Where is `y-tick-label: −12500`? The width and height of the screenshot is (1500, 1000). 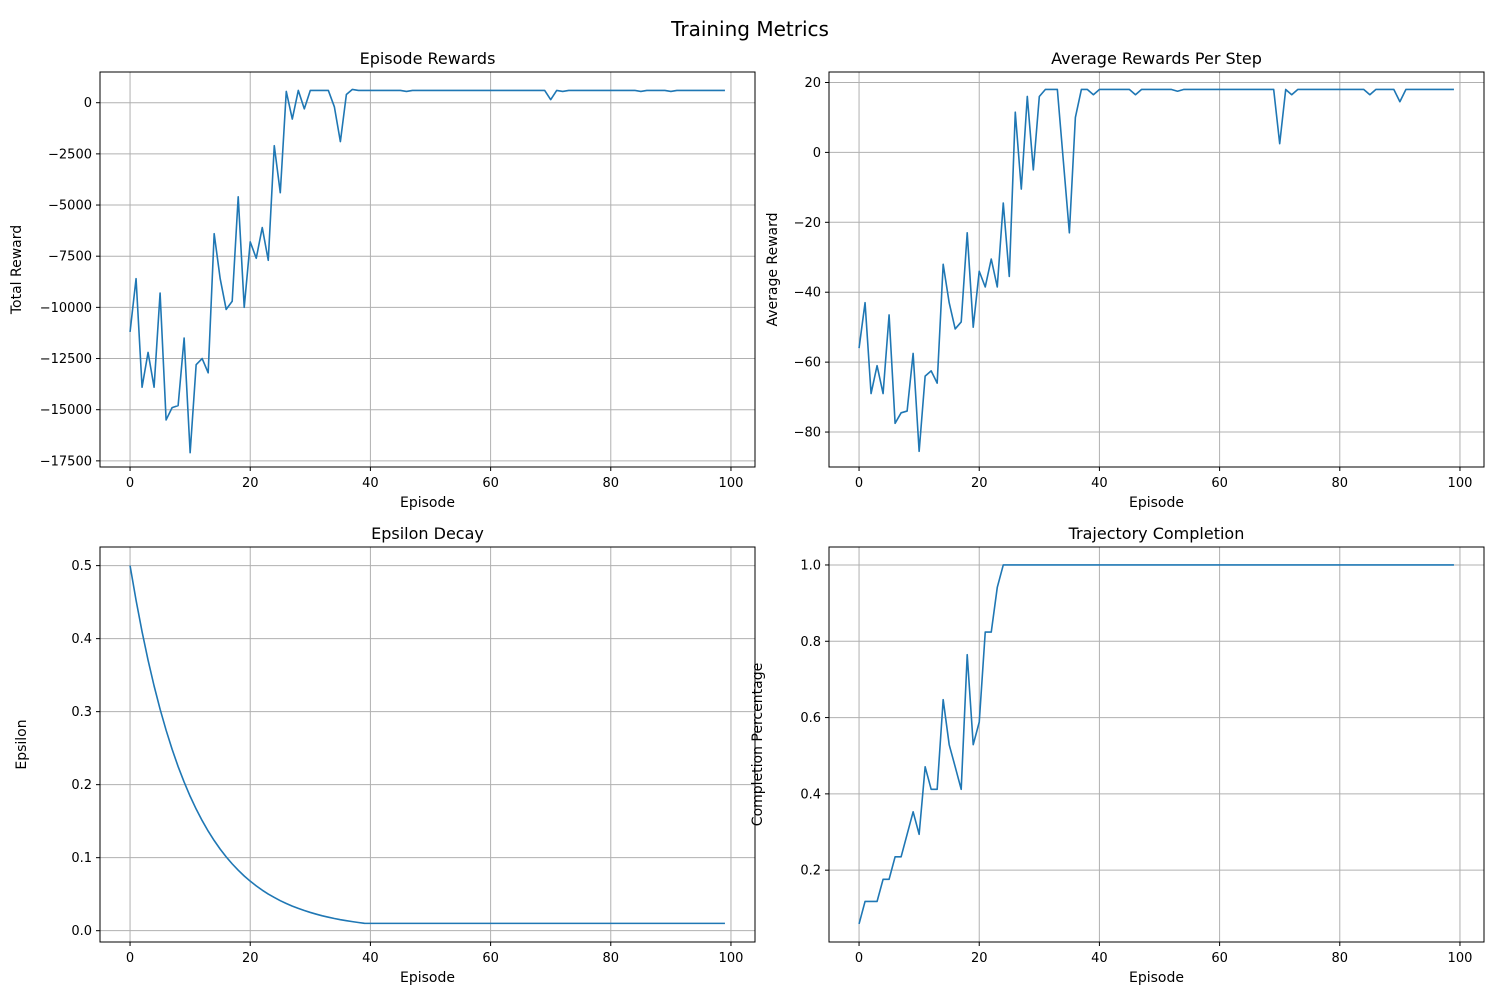 y-tick-label: −12500 is located at coordinates (66, 359).